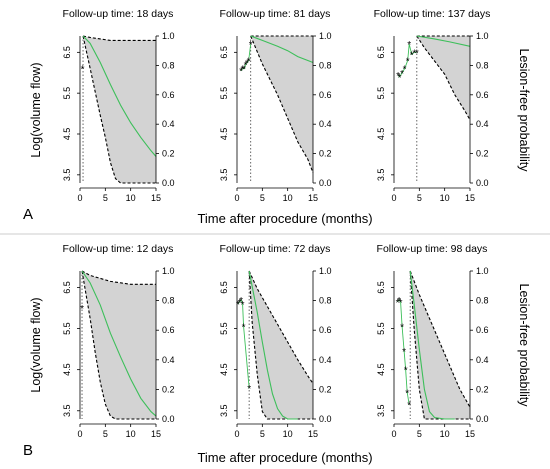 The height and width of the screenshot is (469, 550). I want to click on y-axis-label-right-a: Lesion-free probability, so click(524, 111).